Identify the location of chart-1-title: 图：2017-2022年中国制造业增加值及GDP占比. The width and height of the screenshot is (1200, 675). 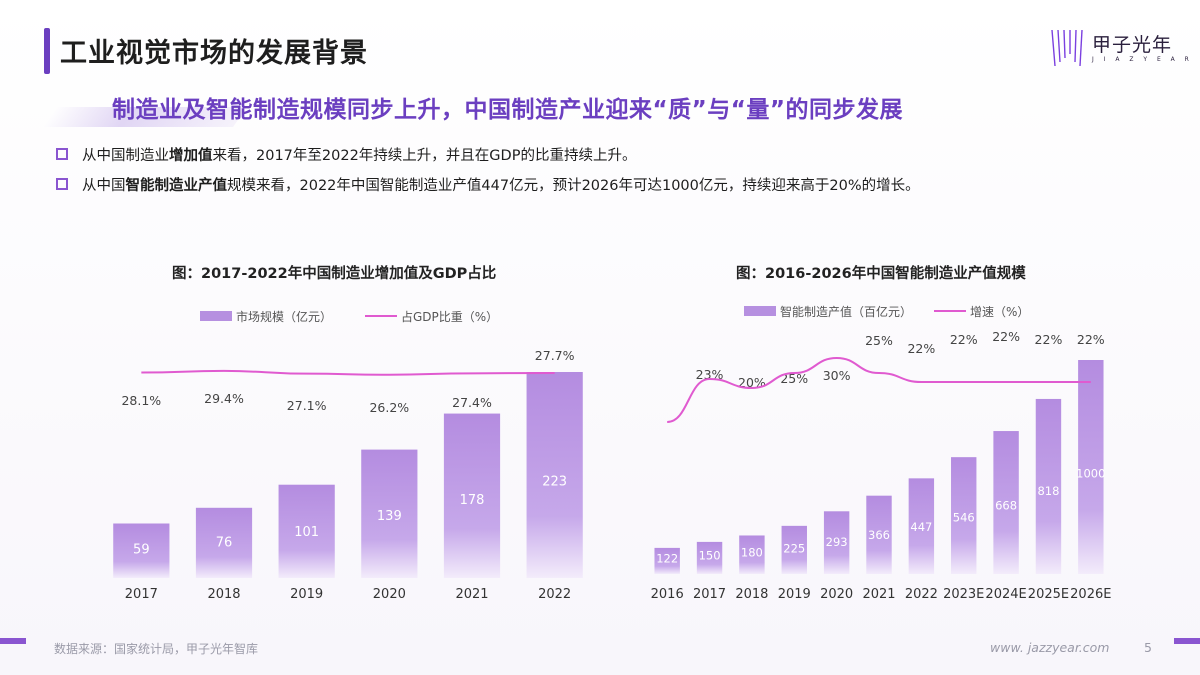
(334, 274).